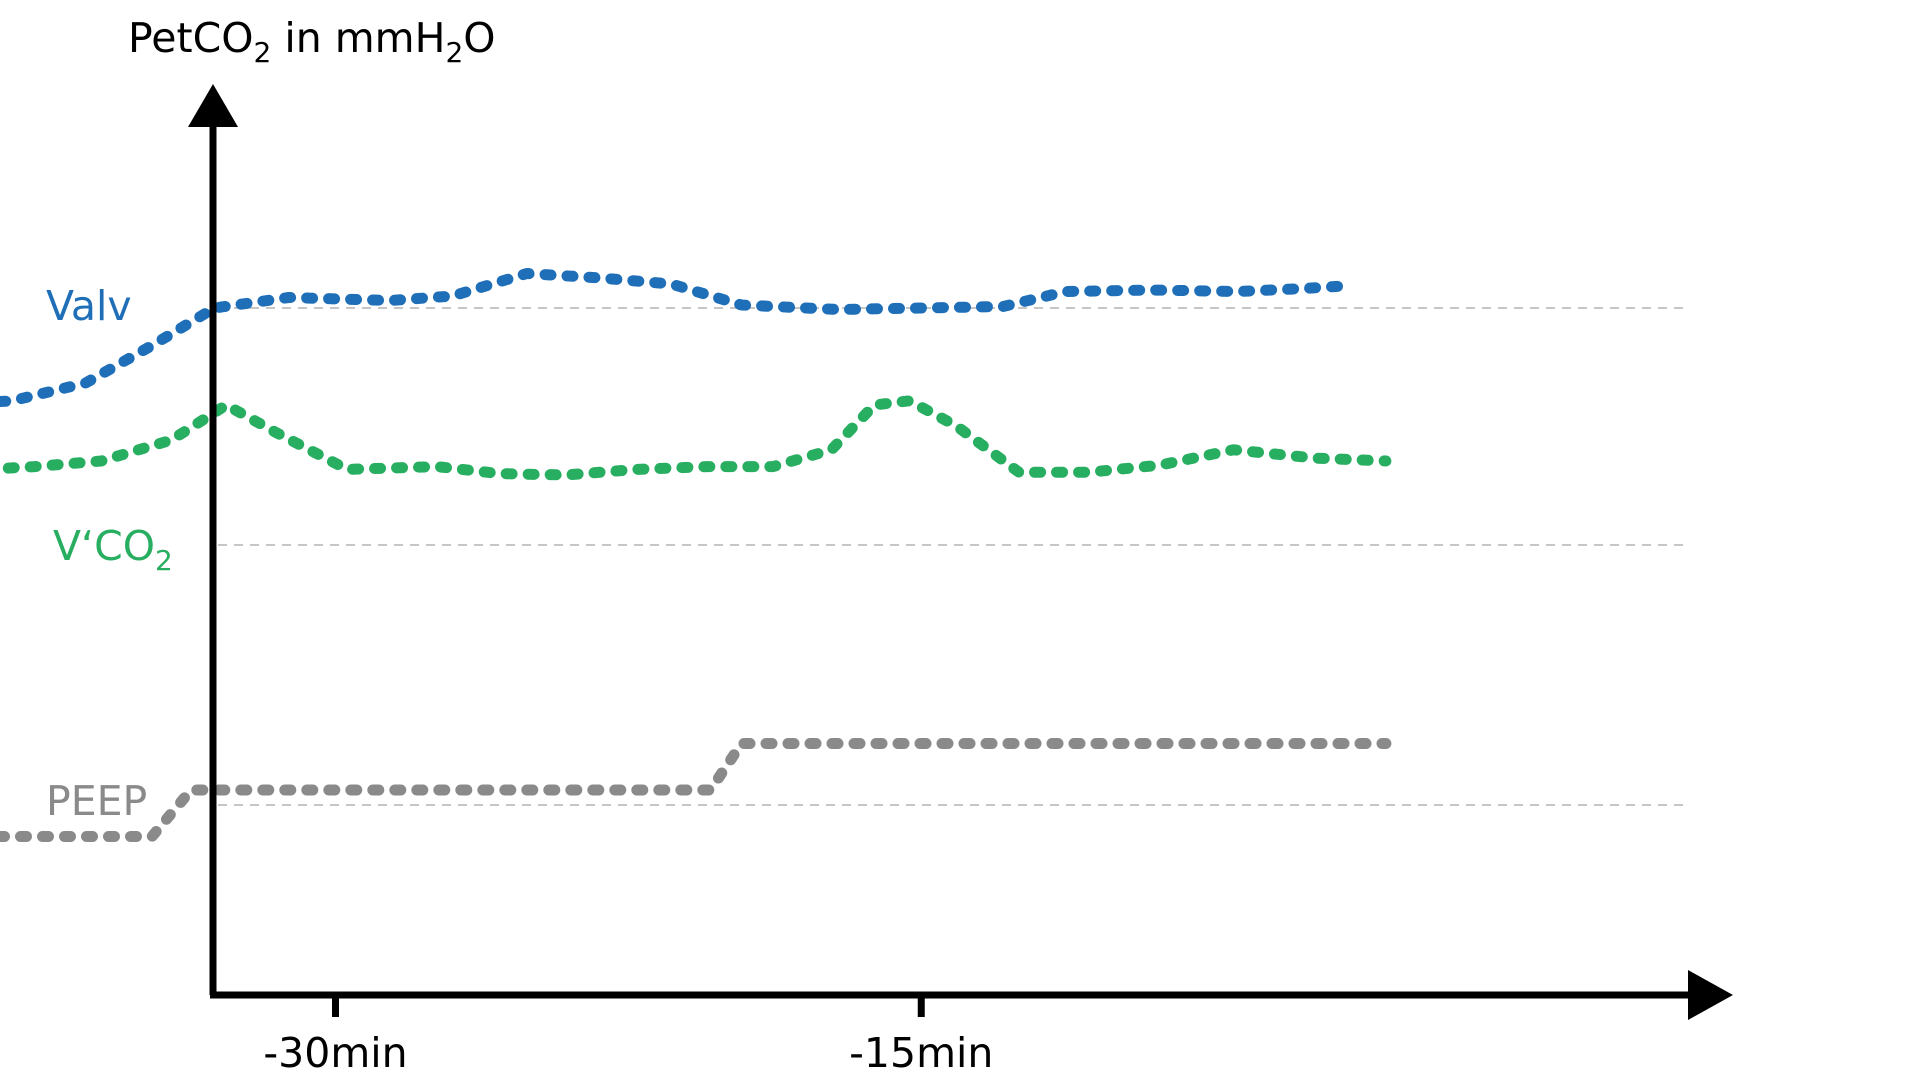 This screenshot has width=1920, height=1079. What do you see at coordinates (696, 790) in the screenshot?
I see `series-line-peep` at bounding box center [696, 790].